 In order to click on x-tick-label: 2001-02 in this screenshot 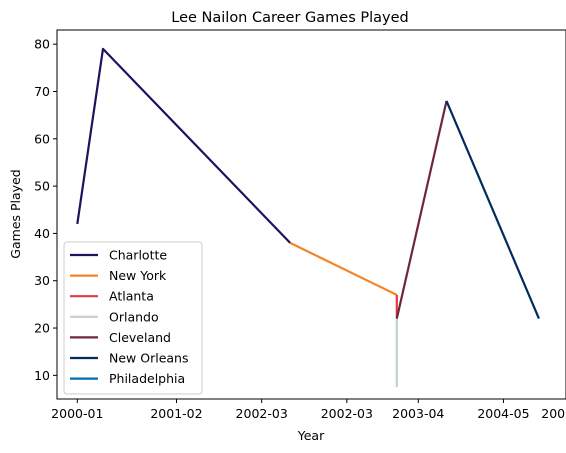, I will do `click(176, 413)`.